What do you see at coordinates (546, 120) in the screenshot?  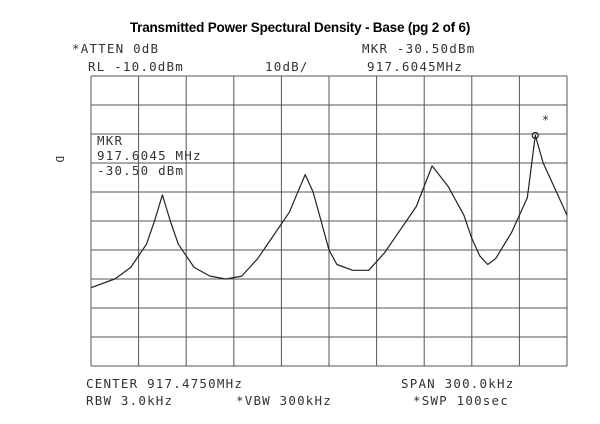 I see `marker-symbol: *` at bounding box center [546, 120].